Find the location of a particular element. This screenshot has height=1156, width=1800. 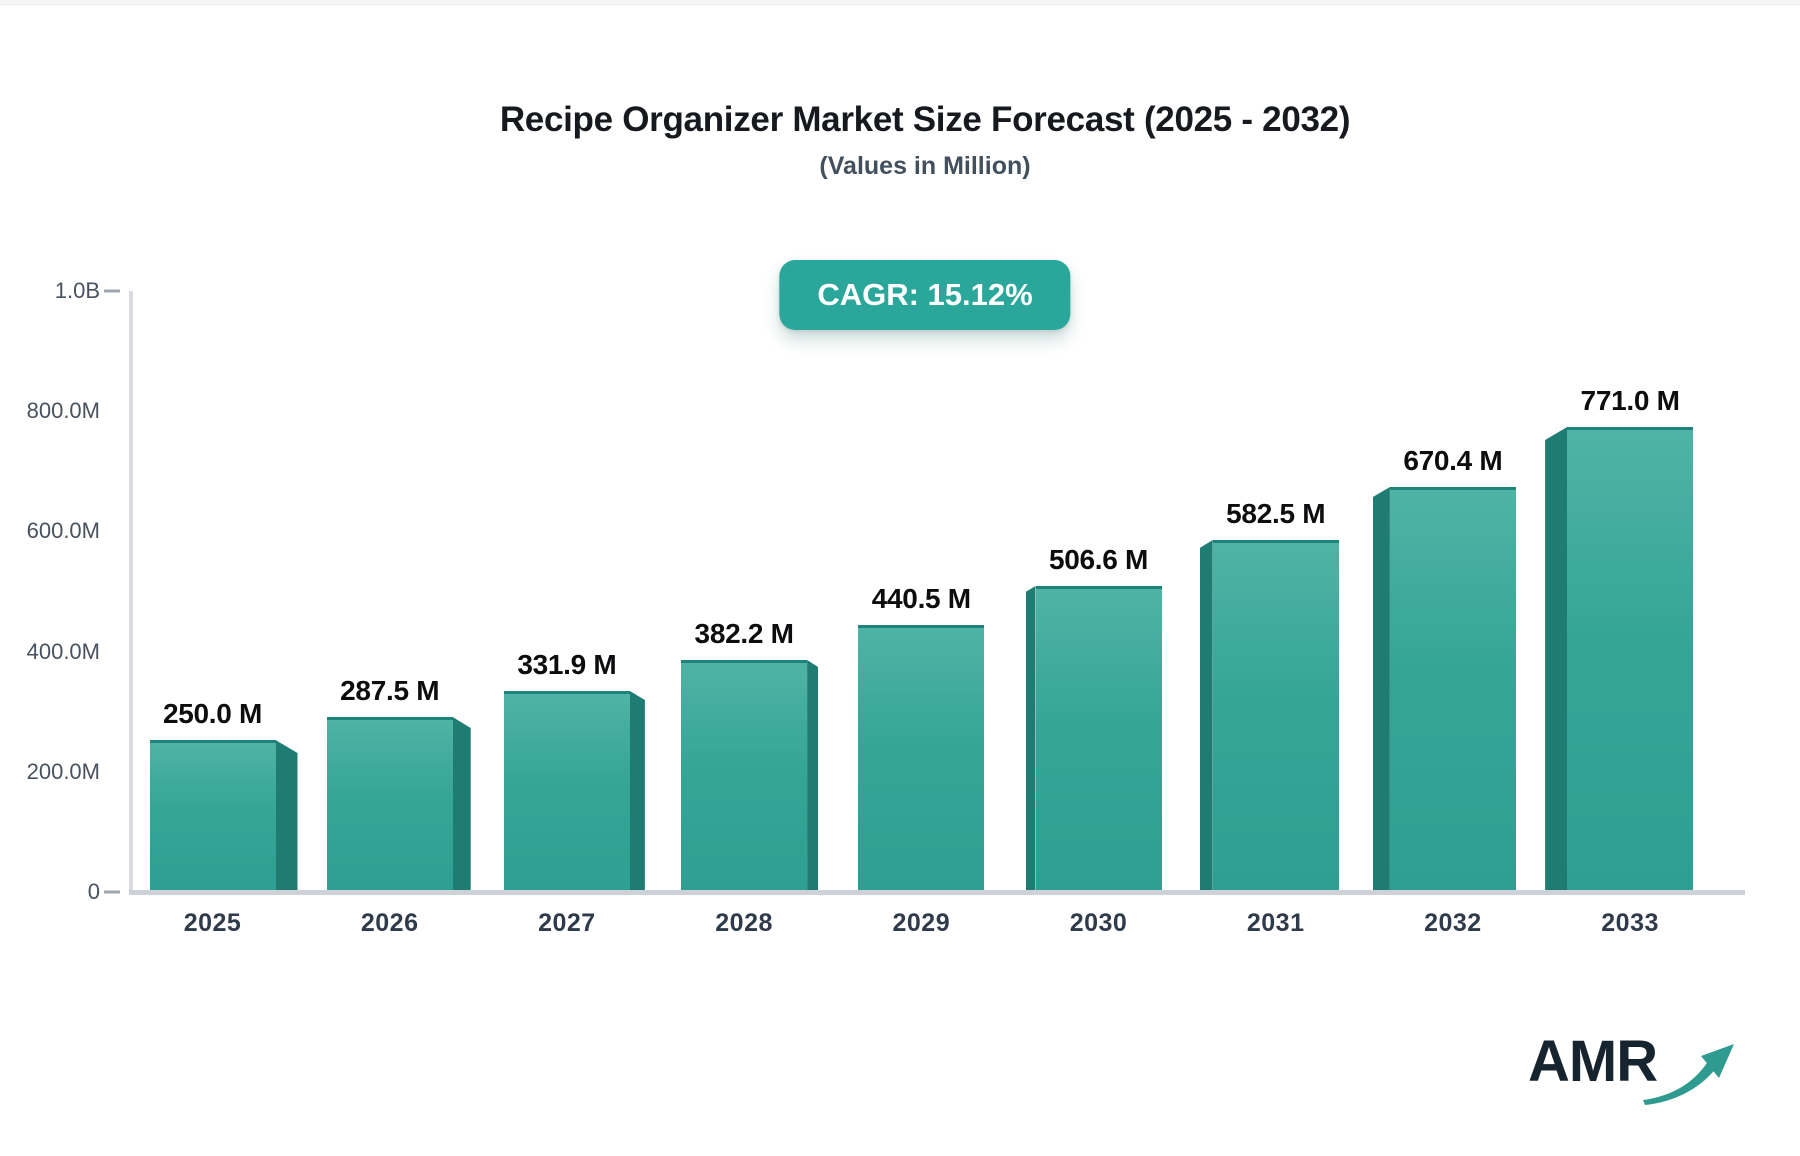

bar-2030: 506.6 M is located at coordinates (1093, 717).